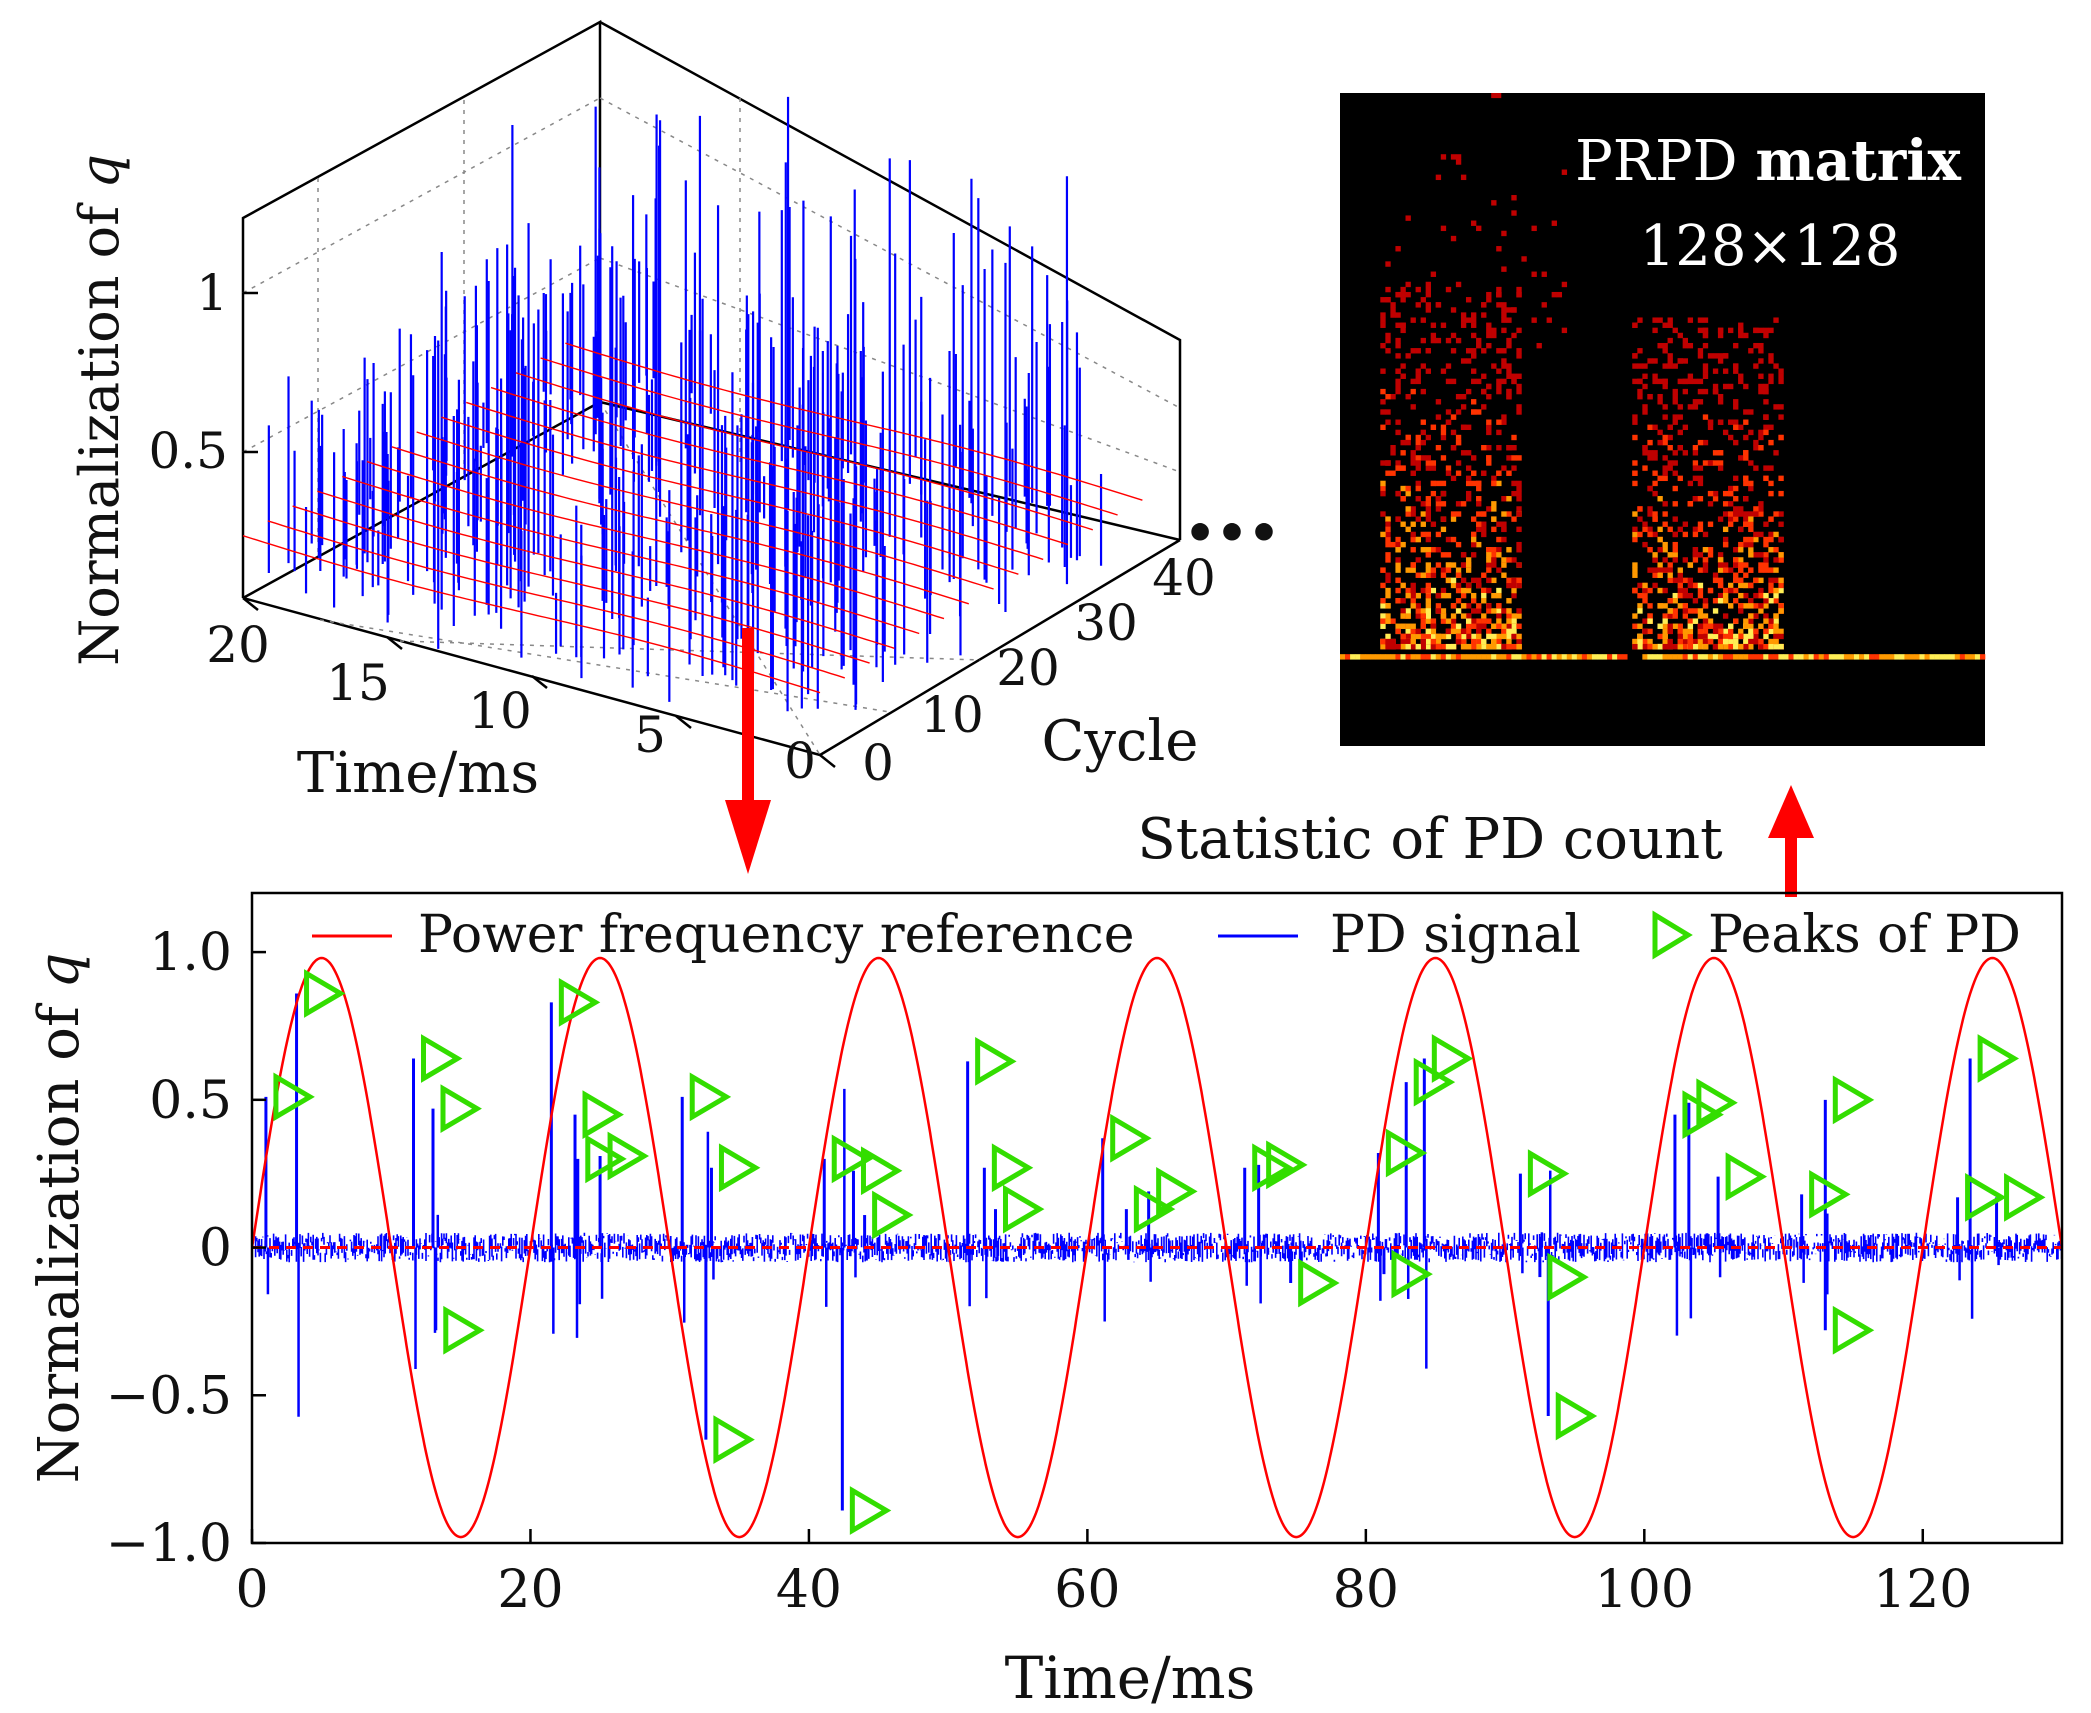  I want to click on prpd-matrix-panel: PRPD matrix 128×128, so click(1663, 419).